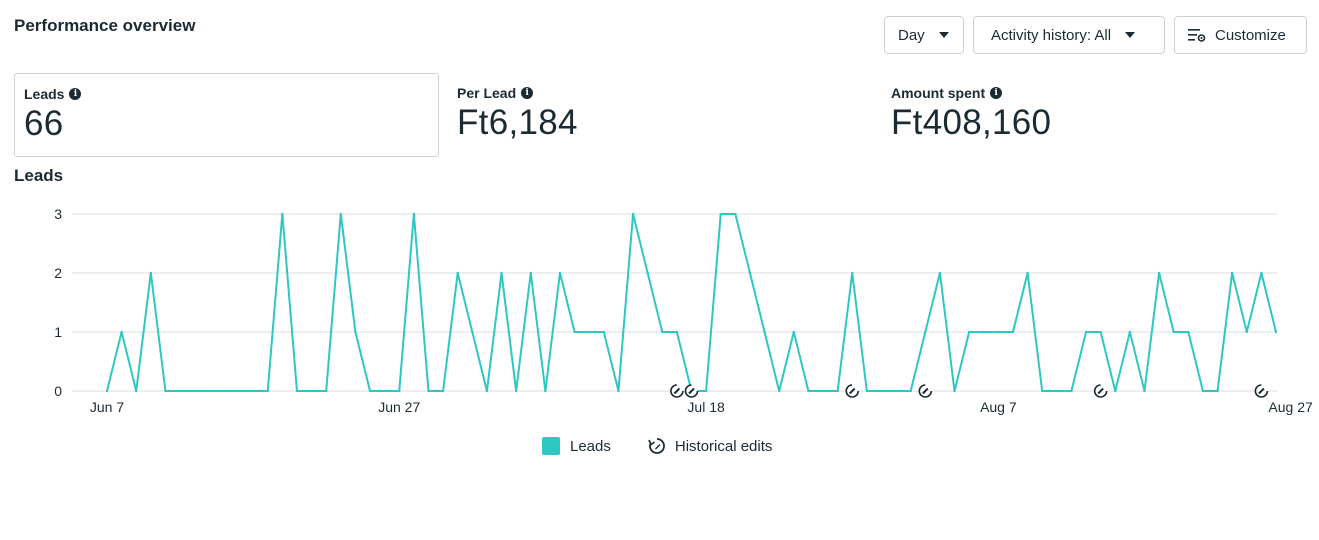  Describe the element at coordinates (576, 446) in the screenshot. I see `legend-item-leads: Leads` at that location.